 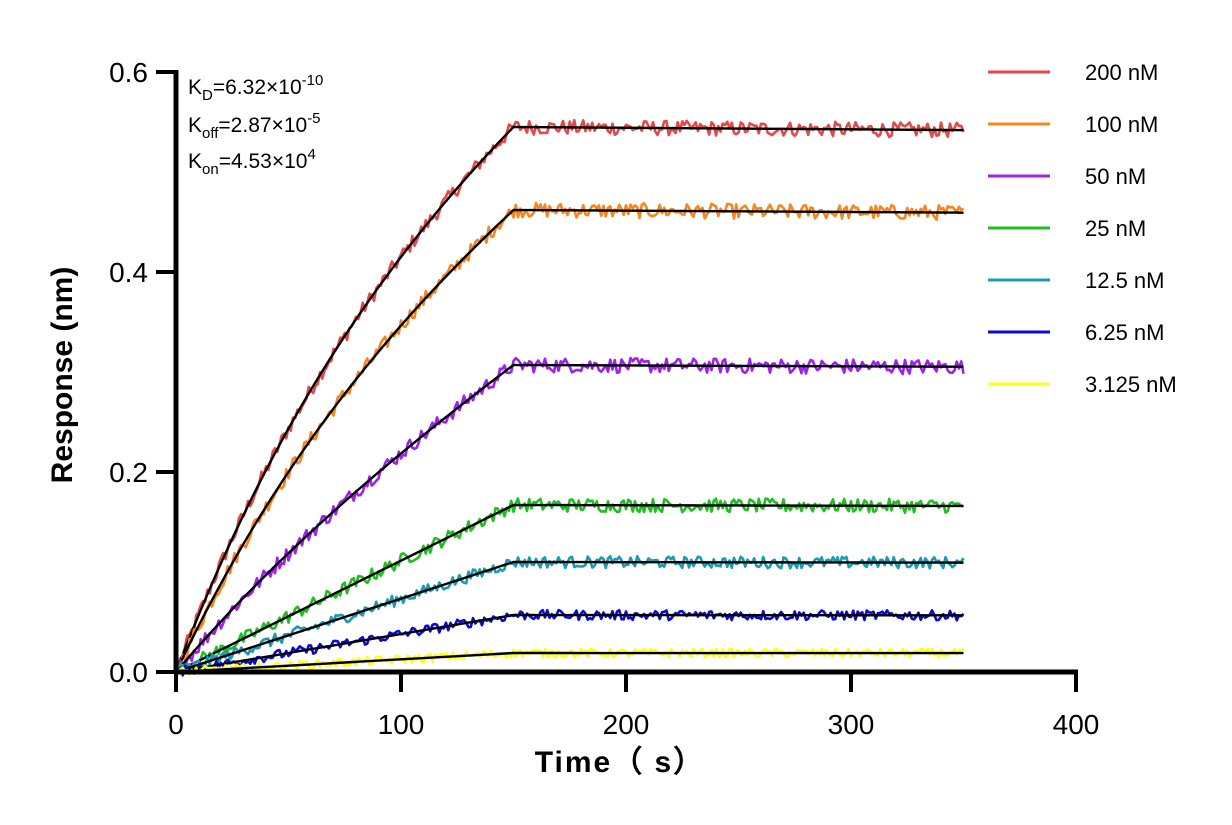 What do you see at coordinates (401, 724) in the screenshot?
I see `x-tick-label: 100` at bounding box center [401, 724].